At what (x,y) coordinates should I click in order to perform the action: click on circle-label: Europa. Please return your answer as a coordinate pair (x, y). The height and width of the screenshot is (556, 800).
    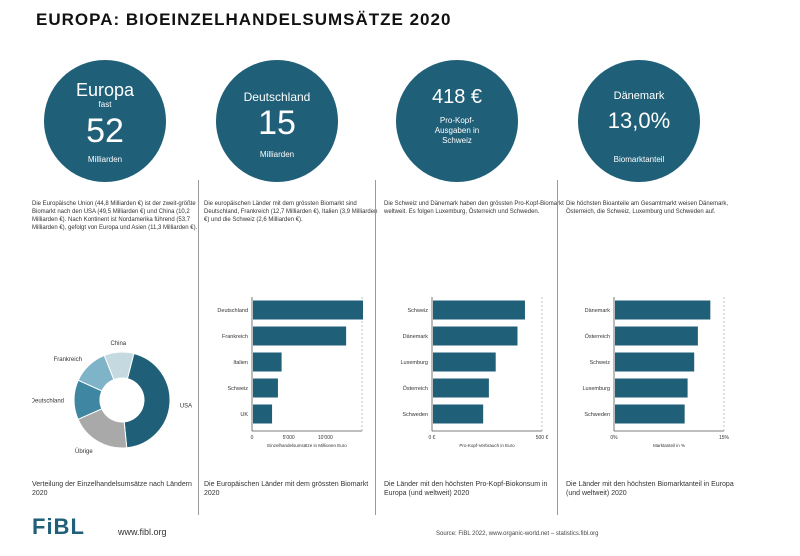
    Looking at the image, I should click on (105, 90).